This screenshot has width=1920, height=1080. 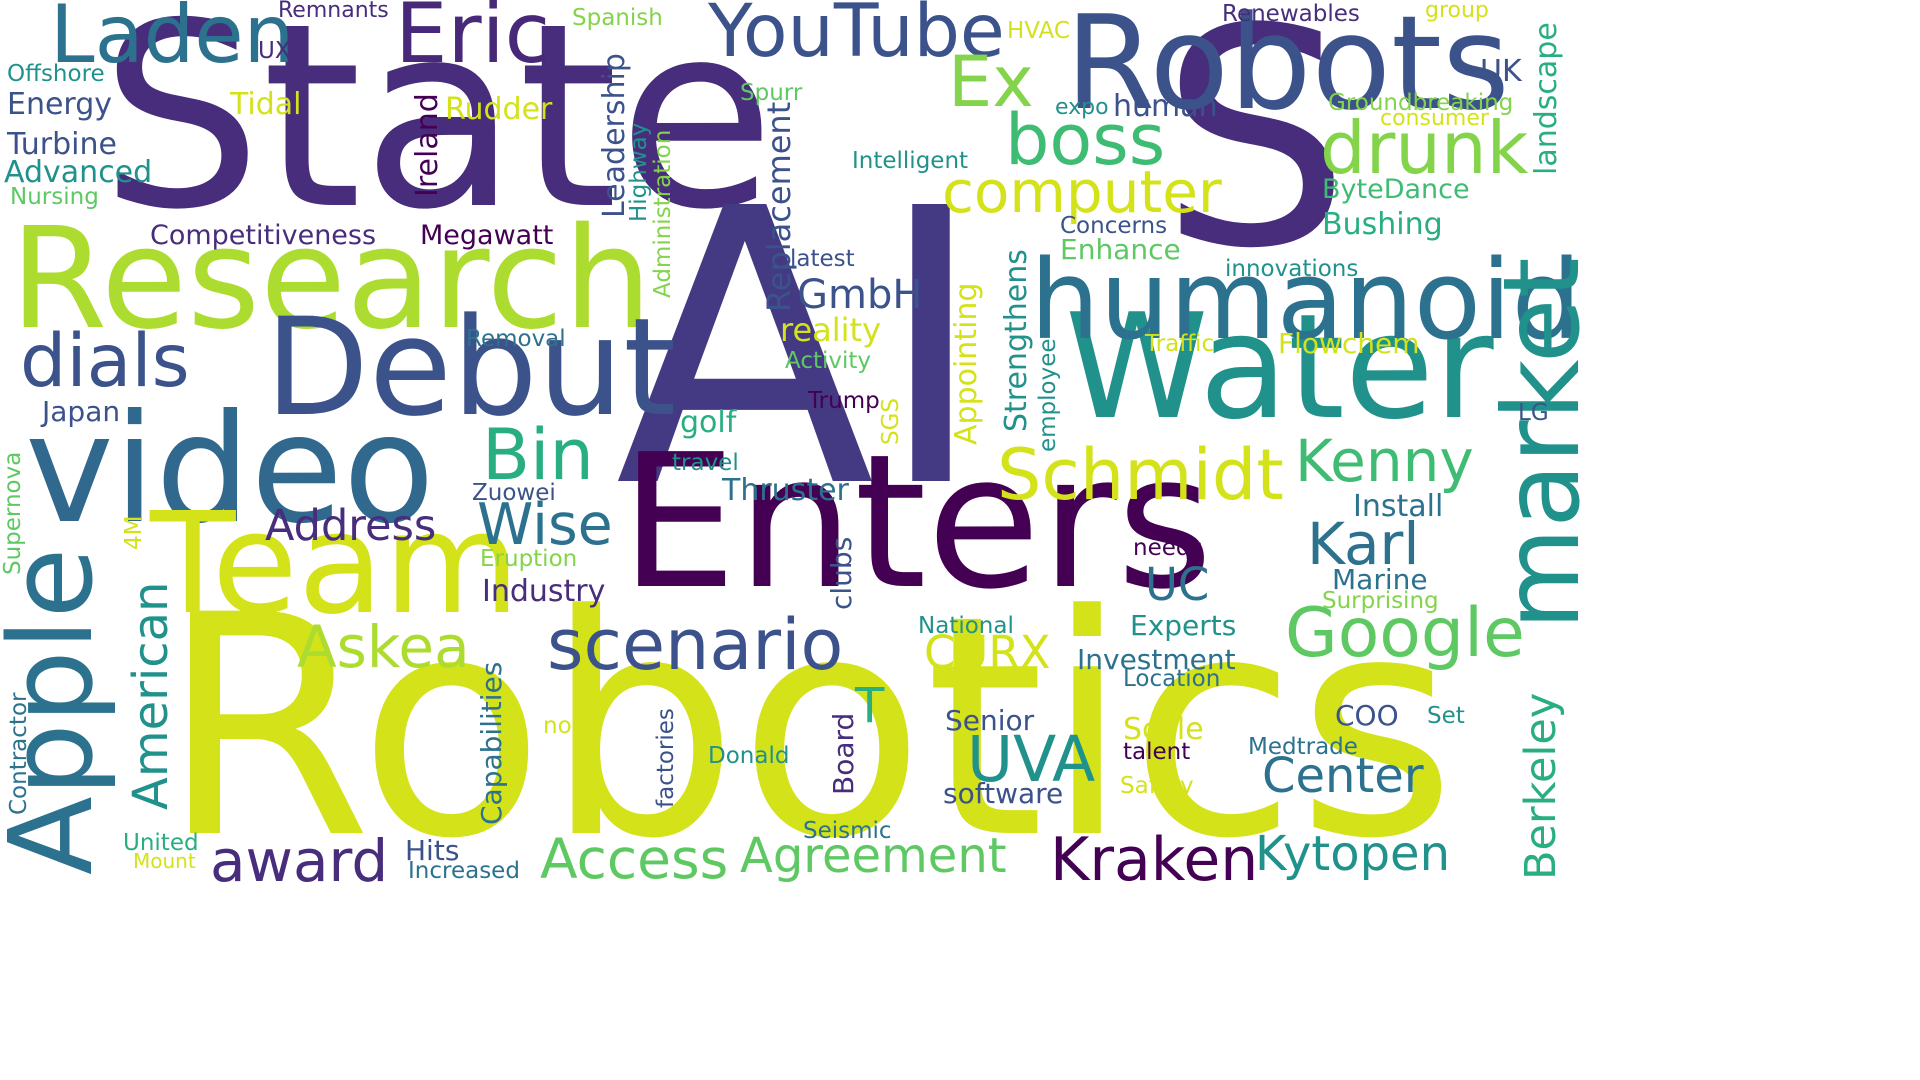 What do you see at coordinates (1082, 107) in the screenshot?
I see `word-expo: expo` at bounding box center [1082, 107].